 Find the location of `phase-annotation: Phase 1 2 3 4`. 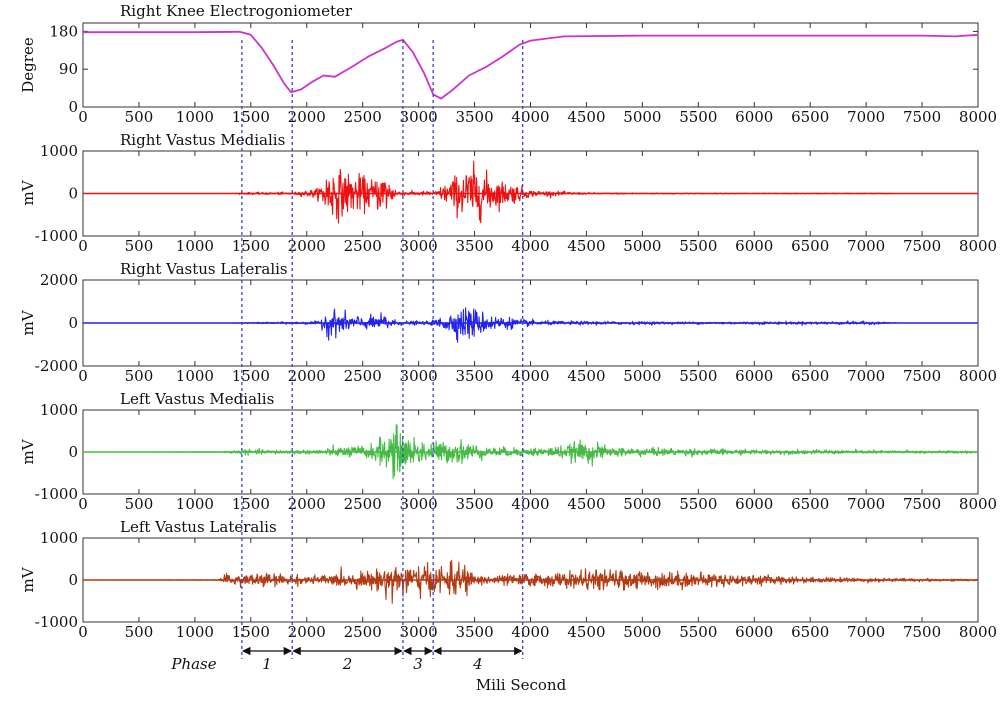

phase-annotation: Phase 1 2 3 4 is located at coordinates (346, 659).